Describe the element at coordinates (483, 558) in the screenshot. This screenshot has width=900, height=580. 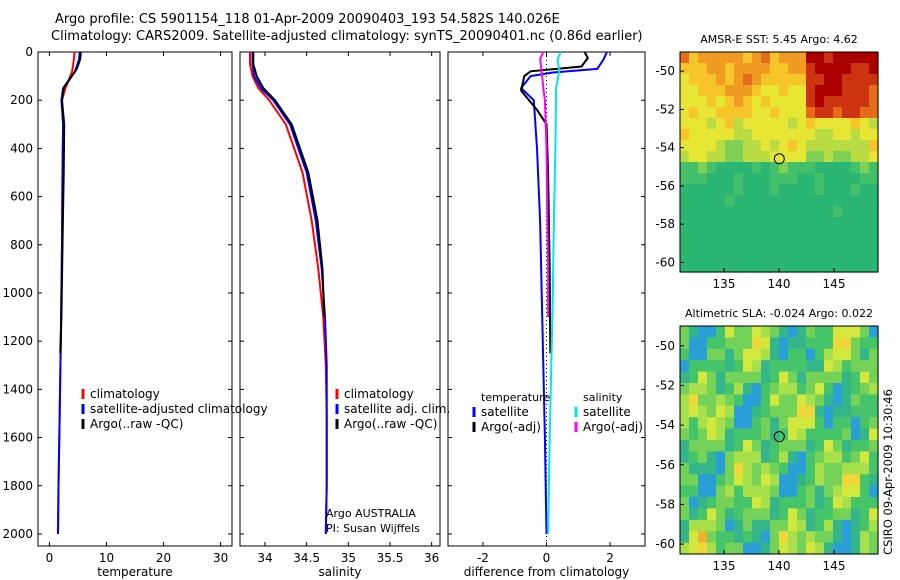
I see `x-tick-label: -2` at that location.